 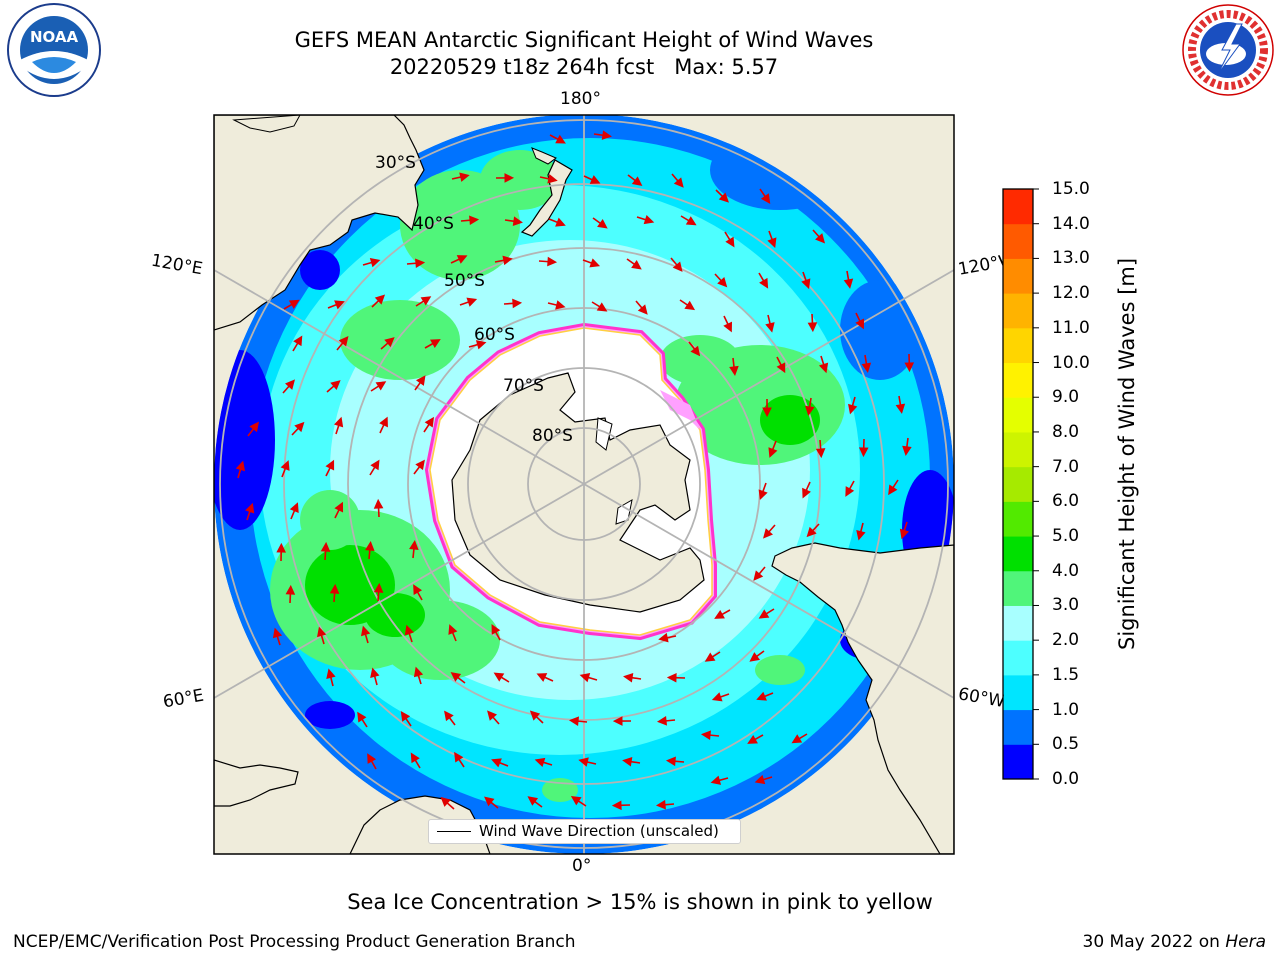 I want to click on south-america-landmass, so click(x=862, y=698).